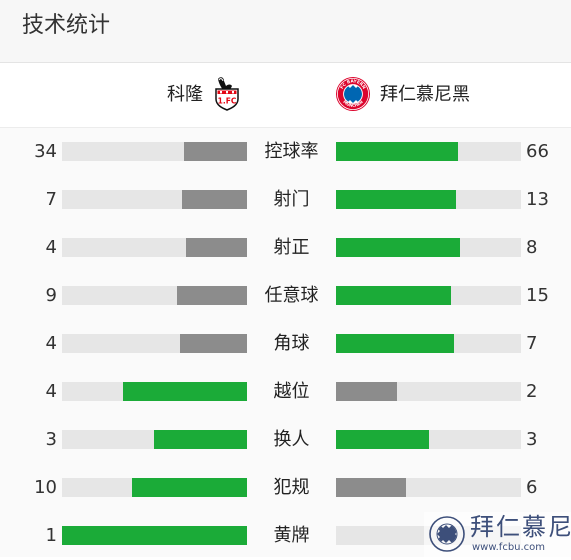 This screenshot has width=571, height=560. Describe the element at coordinates (291, 439) in the screenshot. I see `stat-label: 换人` at that location.